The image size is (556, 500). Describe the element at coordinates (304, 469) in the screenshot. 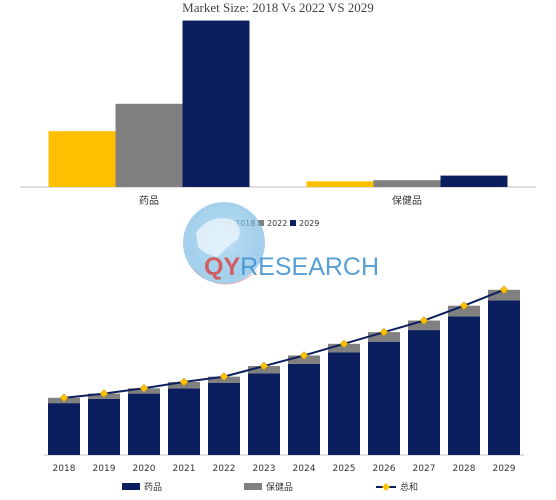

I see `x-tick-label: 2024` at that location.